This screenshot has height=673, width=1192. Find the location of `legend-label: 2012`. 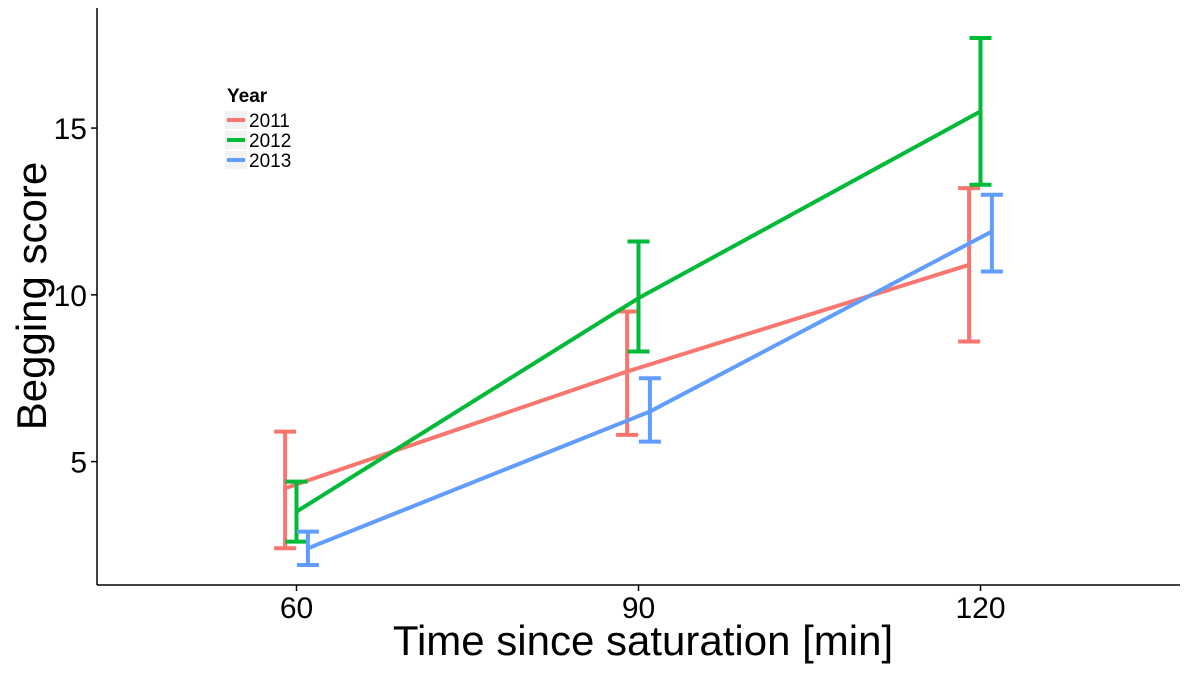

legend-label: 2012 is located at coordinates (270, 141).